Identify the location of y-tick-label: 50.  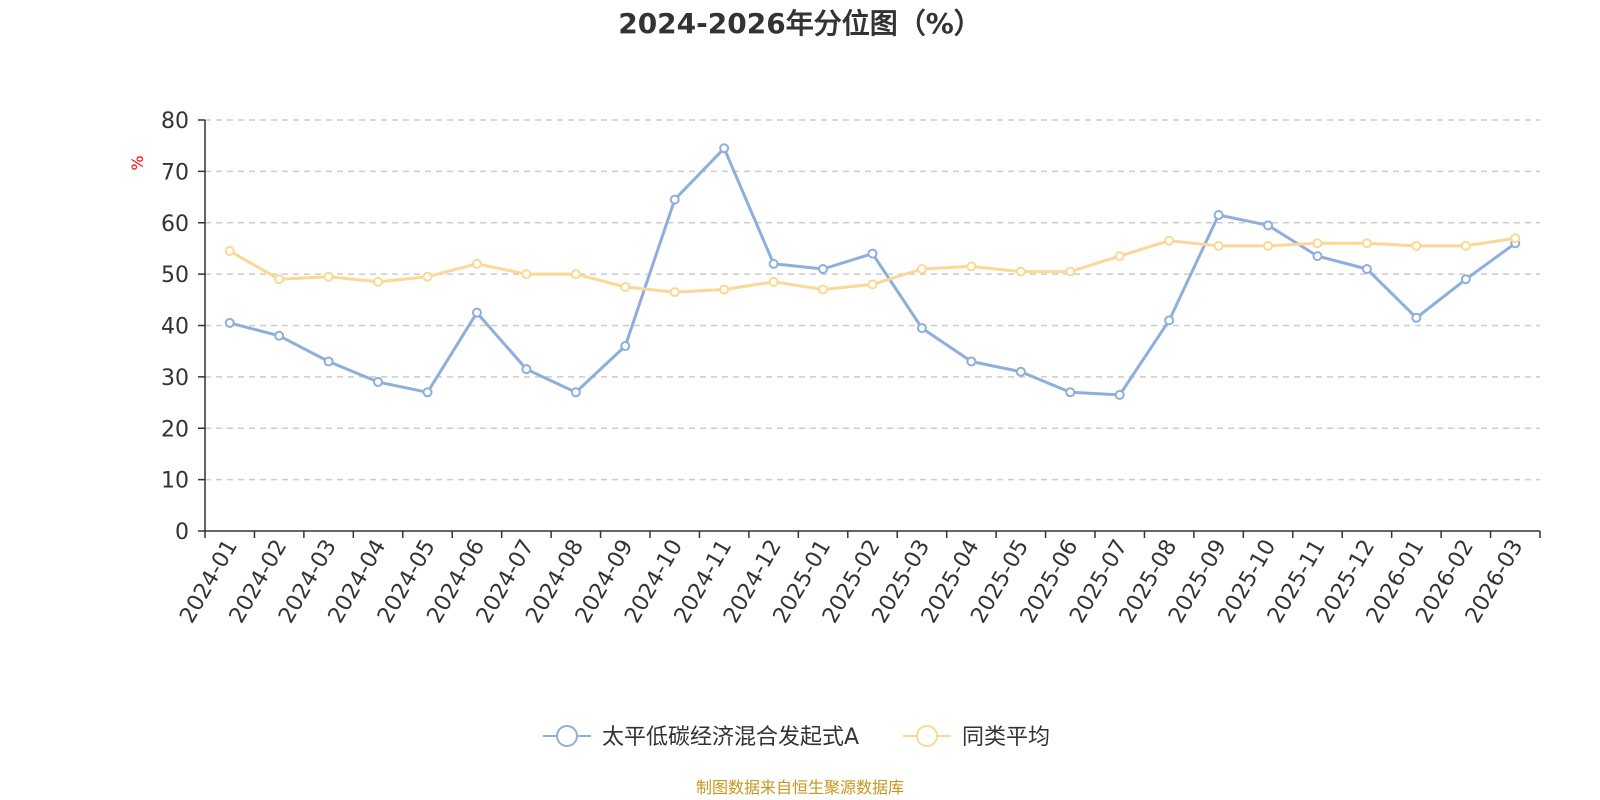
(175, 275).